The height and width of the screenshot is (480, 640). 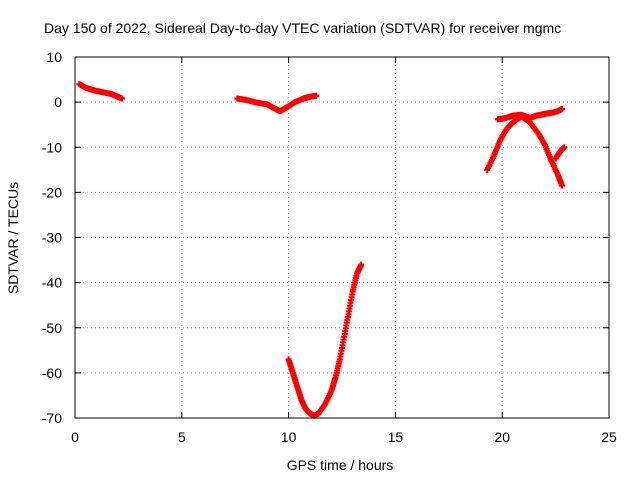 What do you see at coordinates (609, 437) in the screenshot?
I see `x-tick-label: 25` at bounding box center [609, 437].